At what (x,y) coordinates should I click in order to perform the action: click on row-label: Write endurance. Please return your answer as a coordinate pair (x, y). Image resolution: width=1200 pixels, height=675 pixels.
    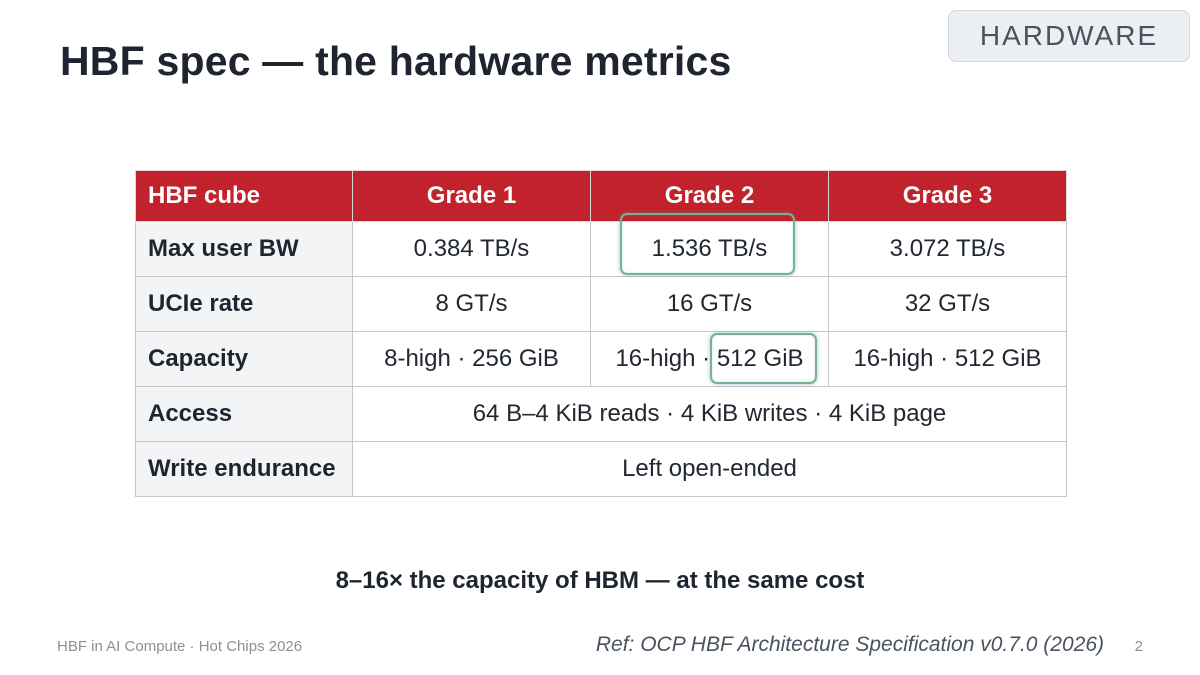
    Looking at the image, I should click on (244, 469).